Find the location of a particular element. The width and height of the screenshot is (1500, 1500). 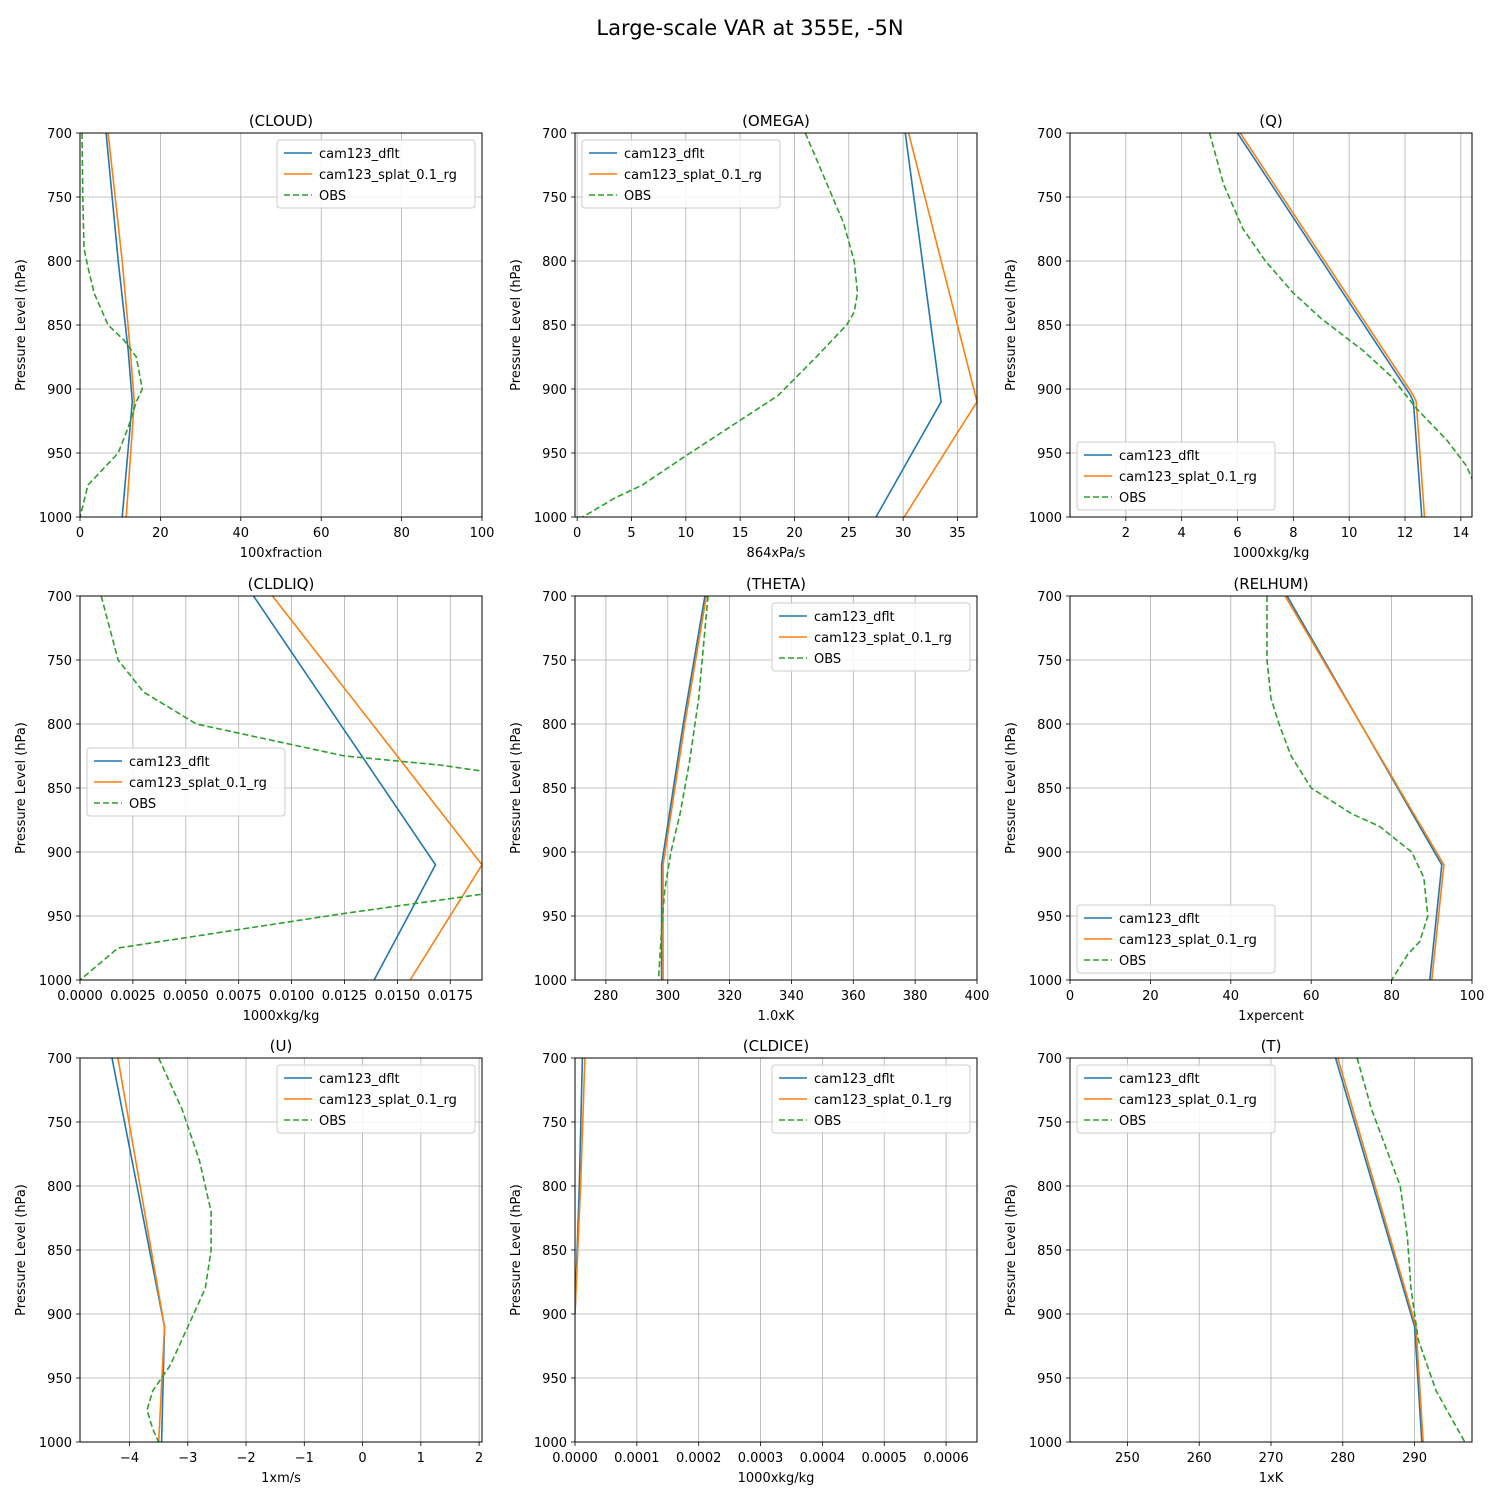

x-tick-label: 0.0175 is located at coordinates (451, 996).